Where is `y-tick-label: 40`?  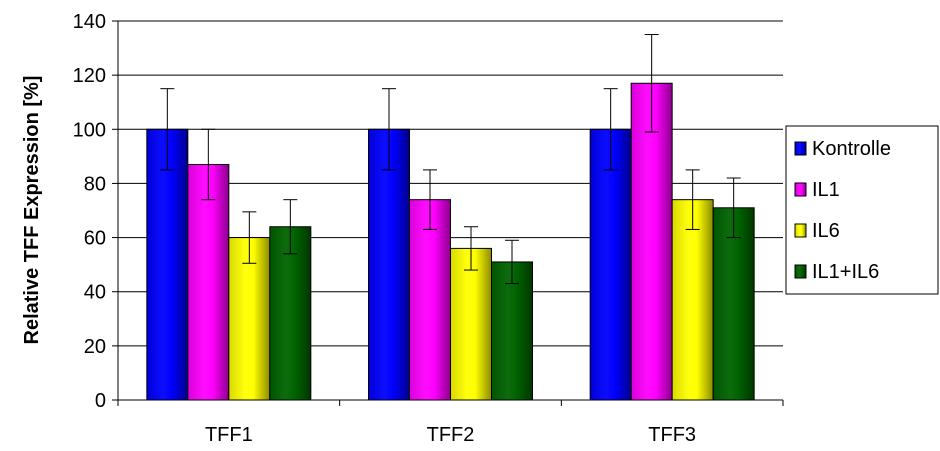 y-tick-label: 40 is located at coordinates (95, 293).